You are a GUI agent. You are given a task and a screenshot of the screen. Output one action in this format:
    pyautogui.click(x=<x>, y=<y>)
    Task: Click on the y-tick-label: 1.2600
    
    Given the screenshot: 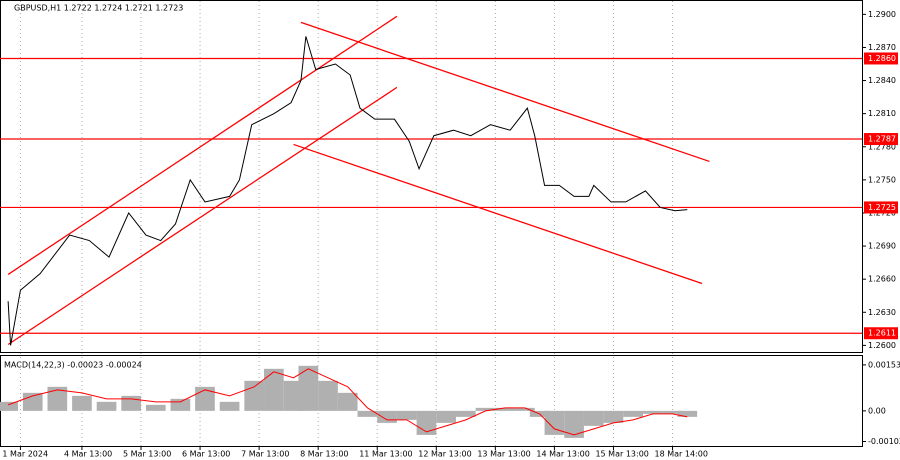 What is the action you would take?
    pyautogui.click(x=882, y=345)
    